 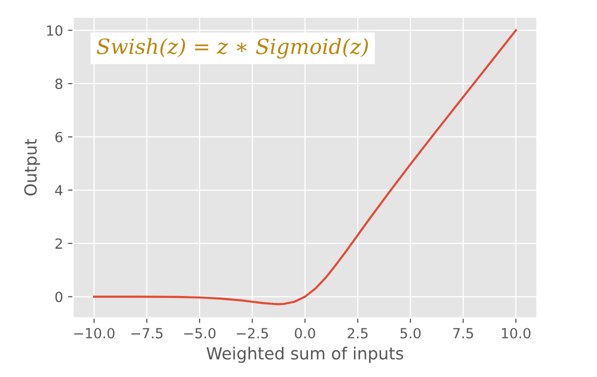 What do you see at coordinates (516, 333) in the screenshot?
I see `x-tick-label: 10.0` at bounding box center [516, 333].